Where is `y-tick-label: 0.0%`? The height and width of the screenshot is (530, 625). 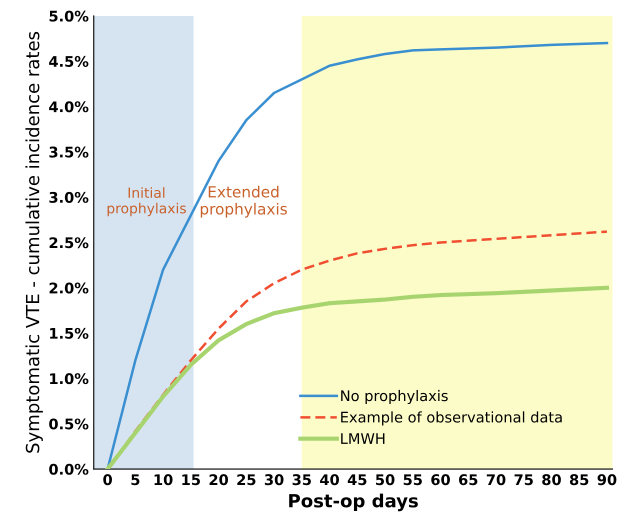 y-tick-label: 0.0% is located at coordinates (68, 469).